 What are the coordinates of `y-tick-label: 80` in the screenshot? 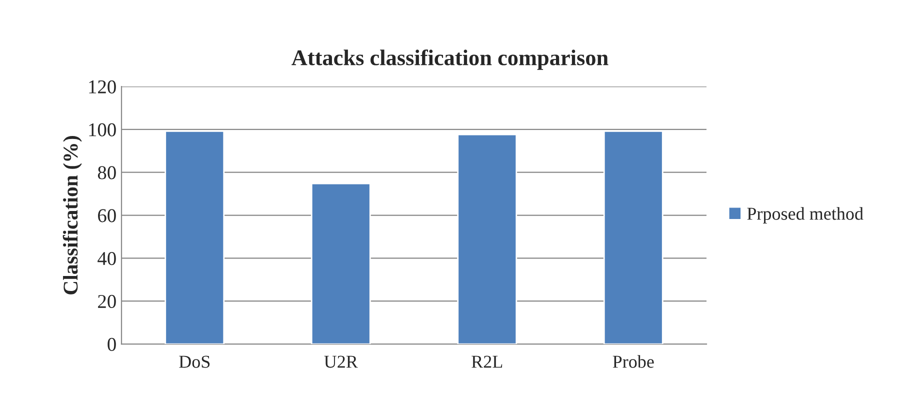 It's located at (107, 173).